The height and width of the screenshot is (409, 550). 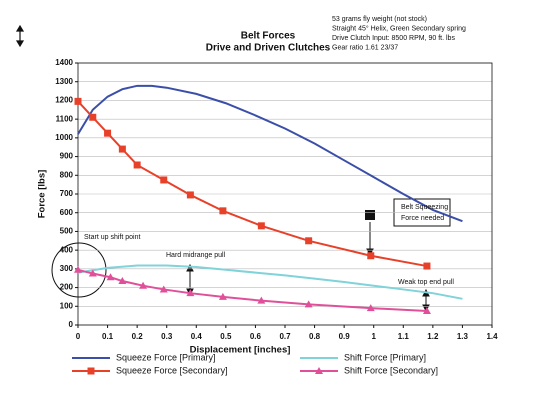 What do you see at coordinates (379, 19) in the screenshot?
I see `note: 53 grams fly weight (not stock)` at bounding box center [379, 19].